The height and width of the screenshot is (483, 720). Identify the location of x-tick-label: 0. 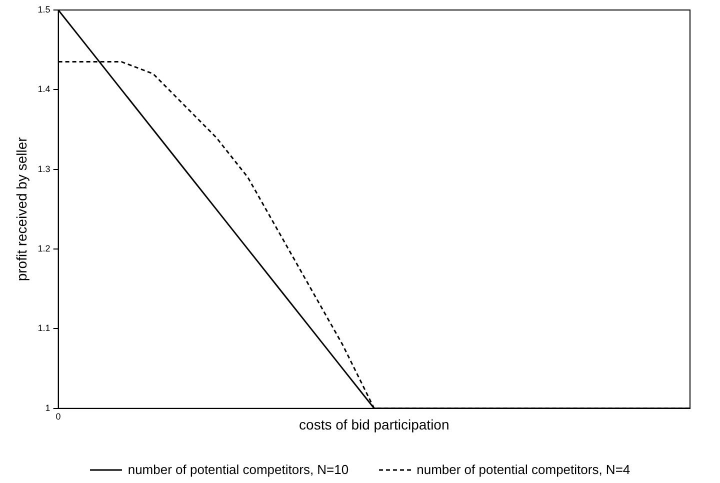
(58, 416).